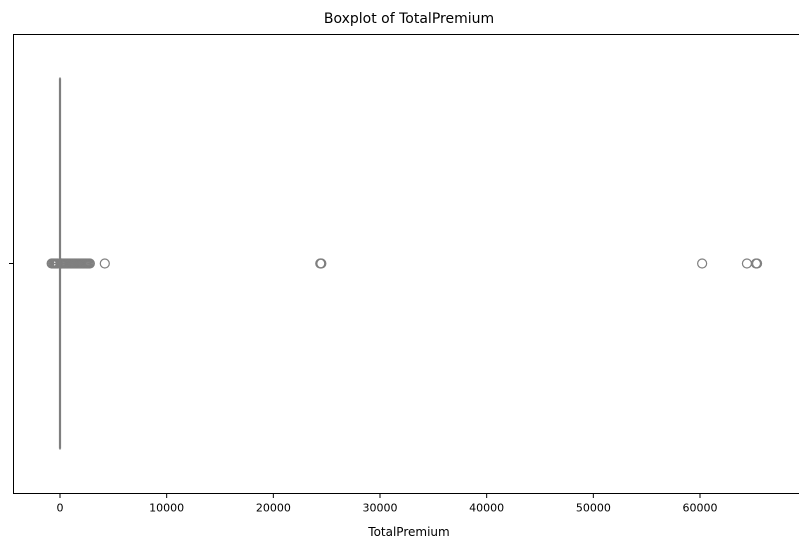 This screenshot has width=799, height=547. Describe the element at coordinates (273, 508) in the screenshot. I see `x-tick-label: 20000` at that location.